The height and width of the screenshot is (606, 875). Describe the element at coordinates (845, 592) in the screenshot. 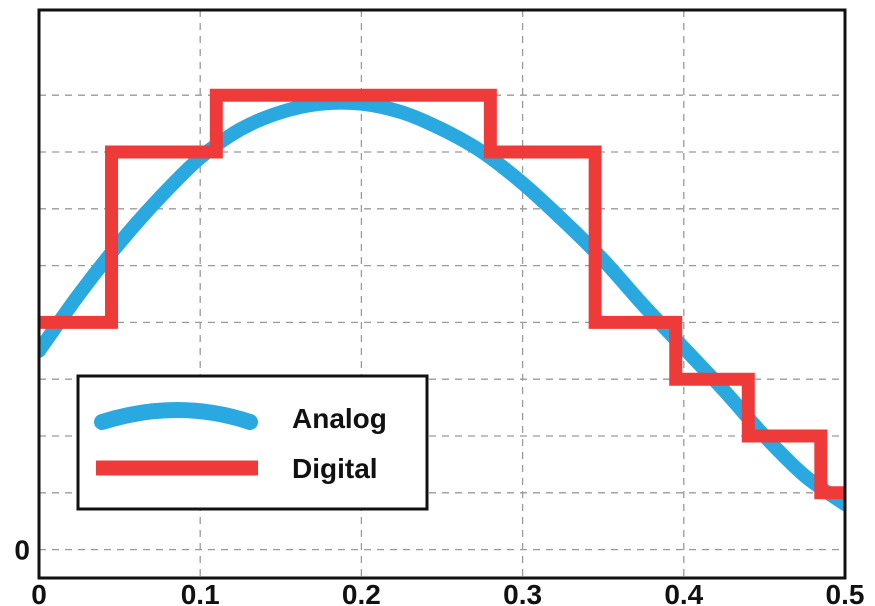

I see `x-tick-label: 0.5` at that location.